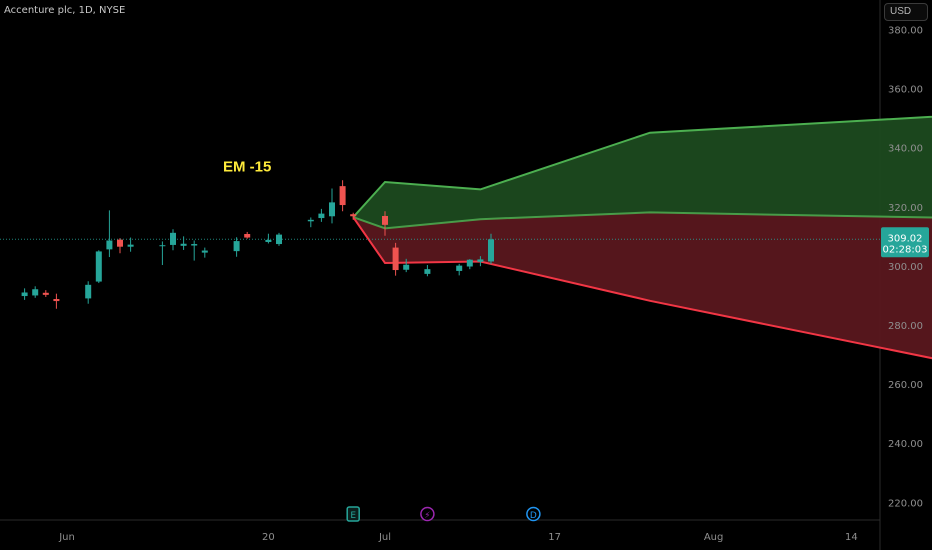 Image resolution: width=932 pixels, height=550 pixels. Describe the element at coordinates (495, 537) in the screenshot. I see `time-axis: Jun20Jul17Aug14Sep18Oct16` at that location.